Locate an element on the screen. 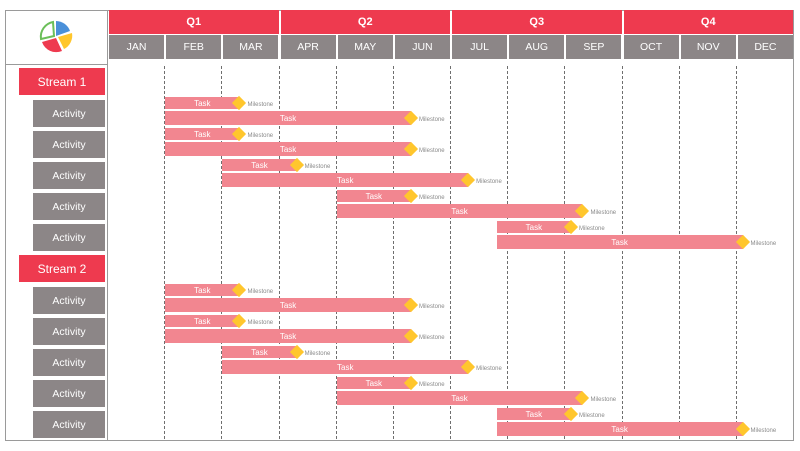 Image resolution: width=800 pixels, height=451 pixels. month-header-nov: NOV is located at coordinates (708, 47).